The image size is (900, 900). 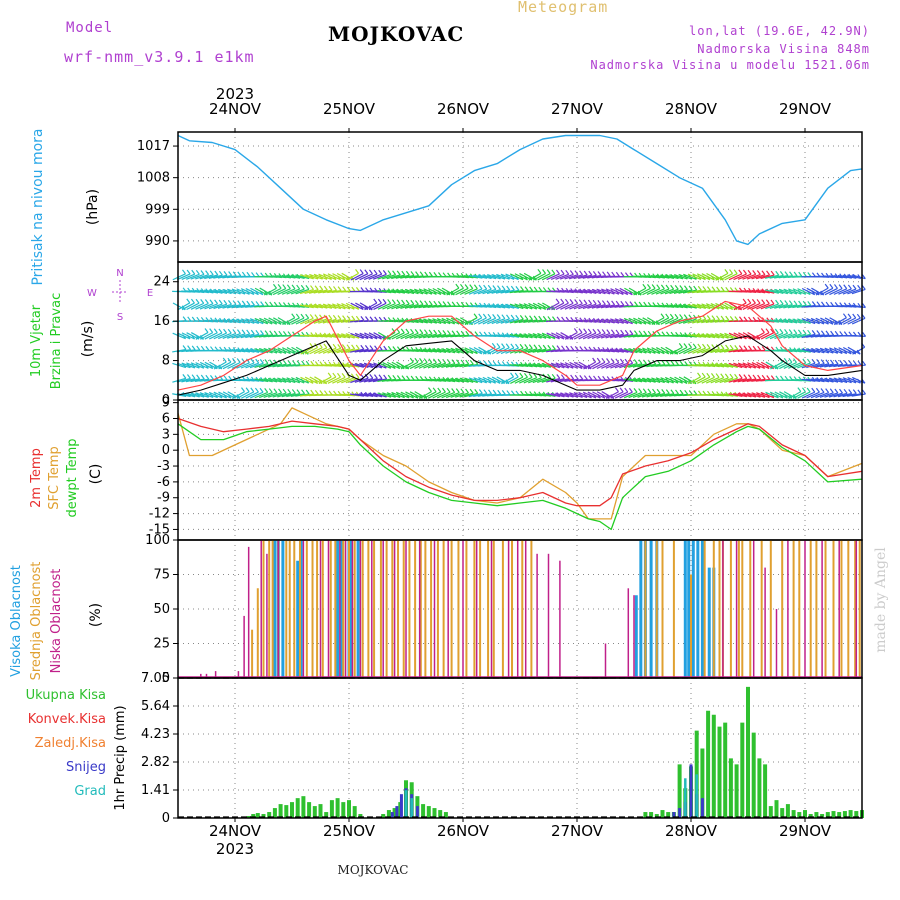 What do you see at coordinates (155, 706) in the screenshot?
I see `precip-ytick-label: 5.64` at bounding box center [155, 706].